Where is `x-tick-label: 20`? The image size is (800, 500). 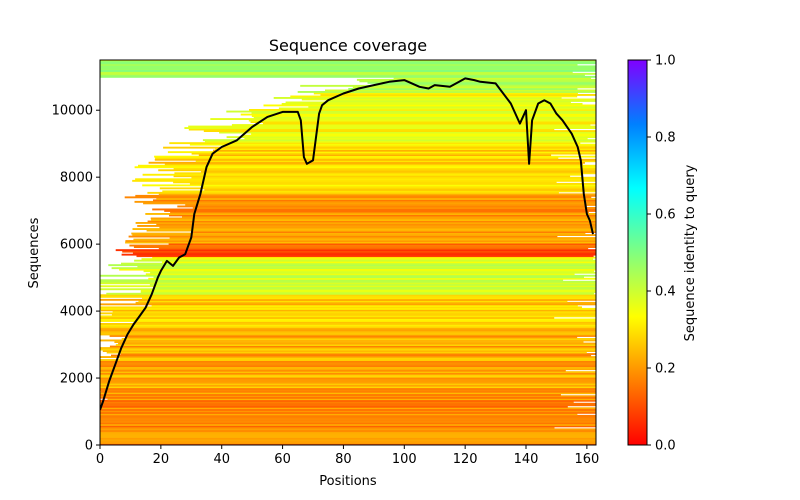 x-tick-label: 20 is located at coordinates (161, 459).